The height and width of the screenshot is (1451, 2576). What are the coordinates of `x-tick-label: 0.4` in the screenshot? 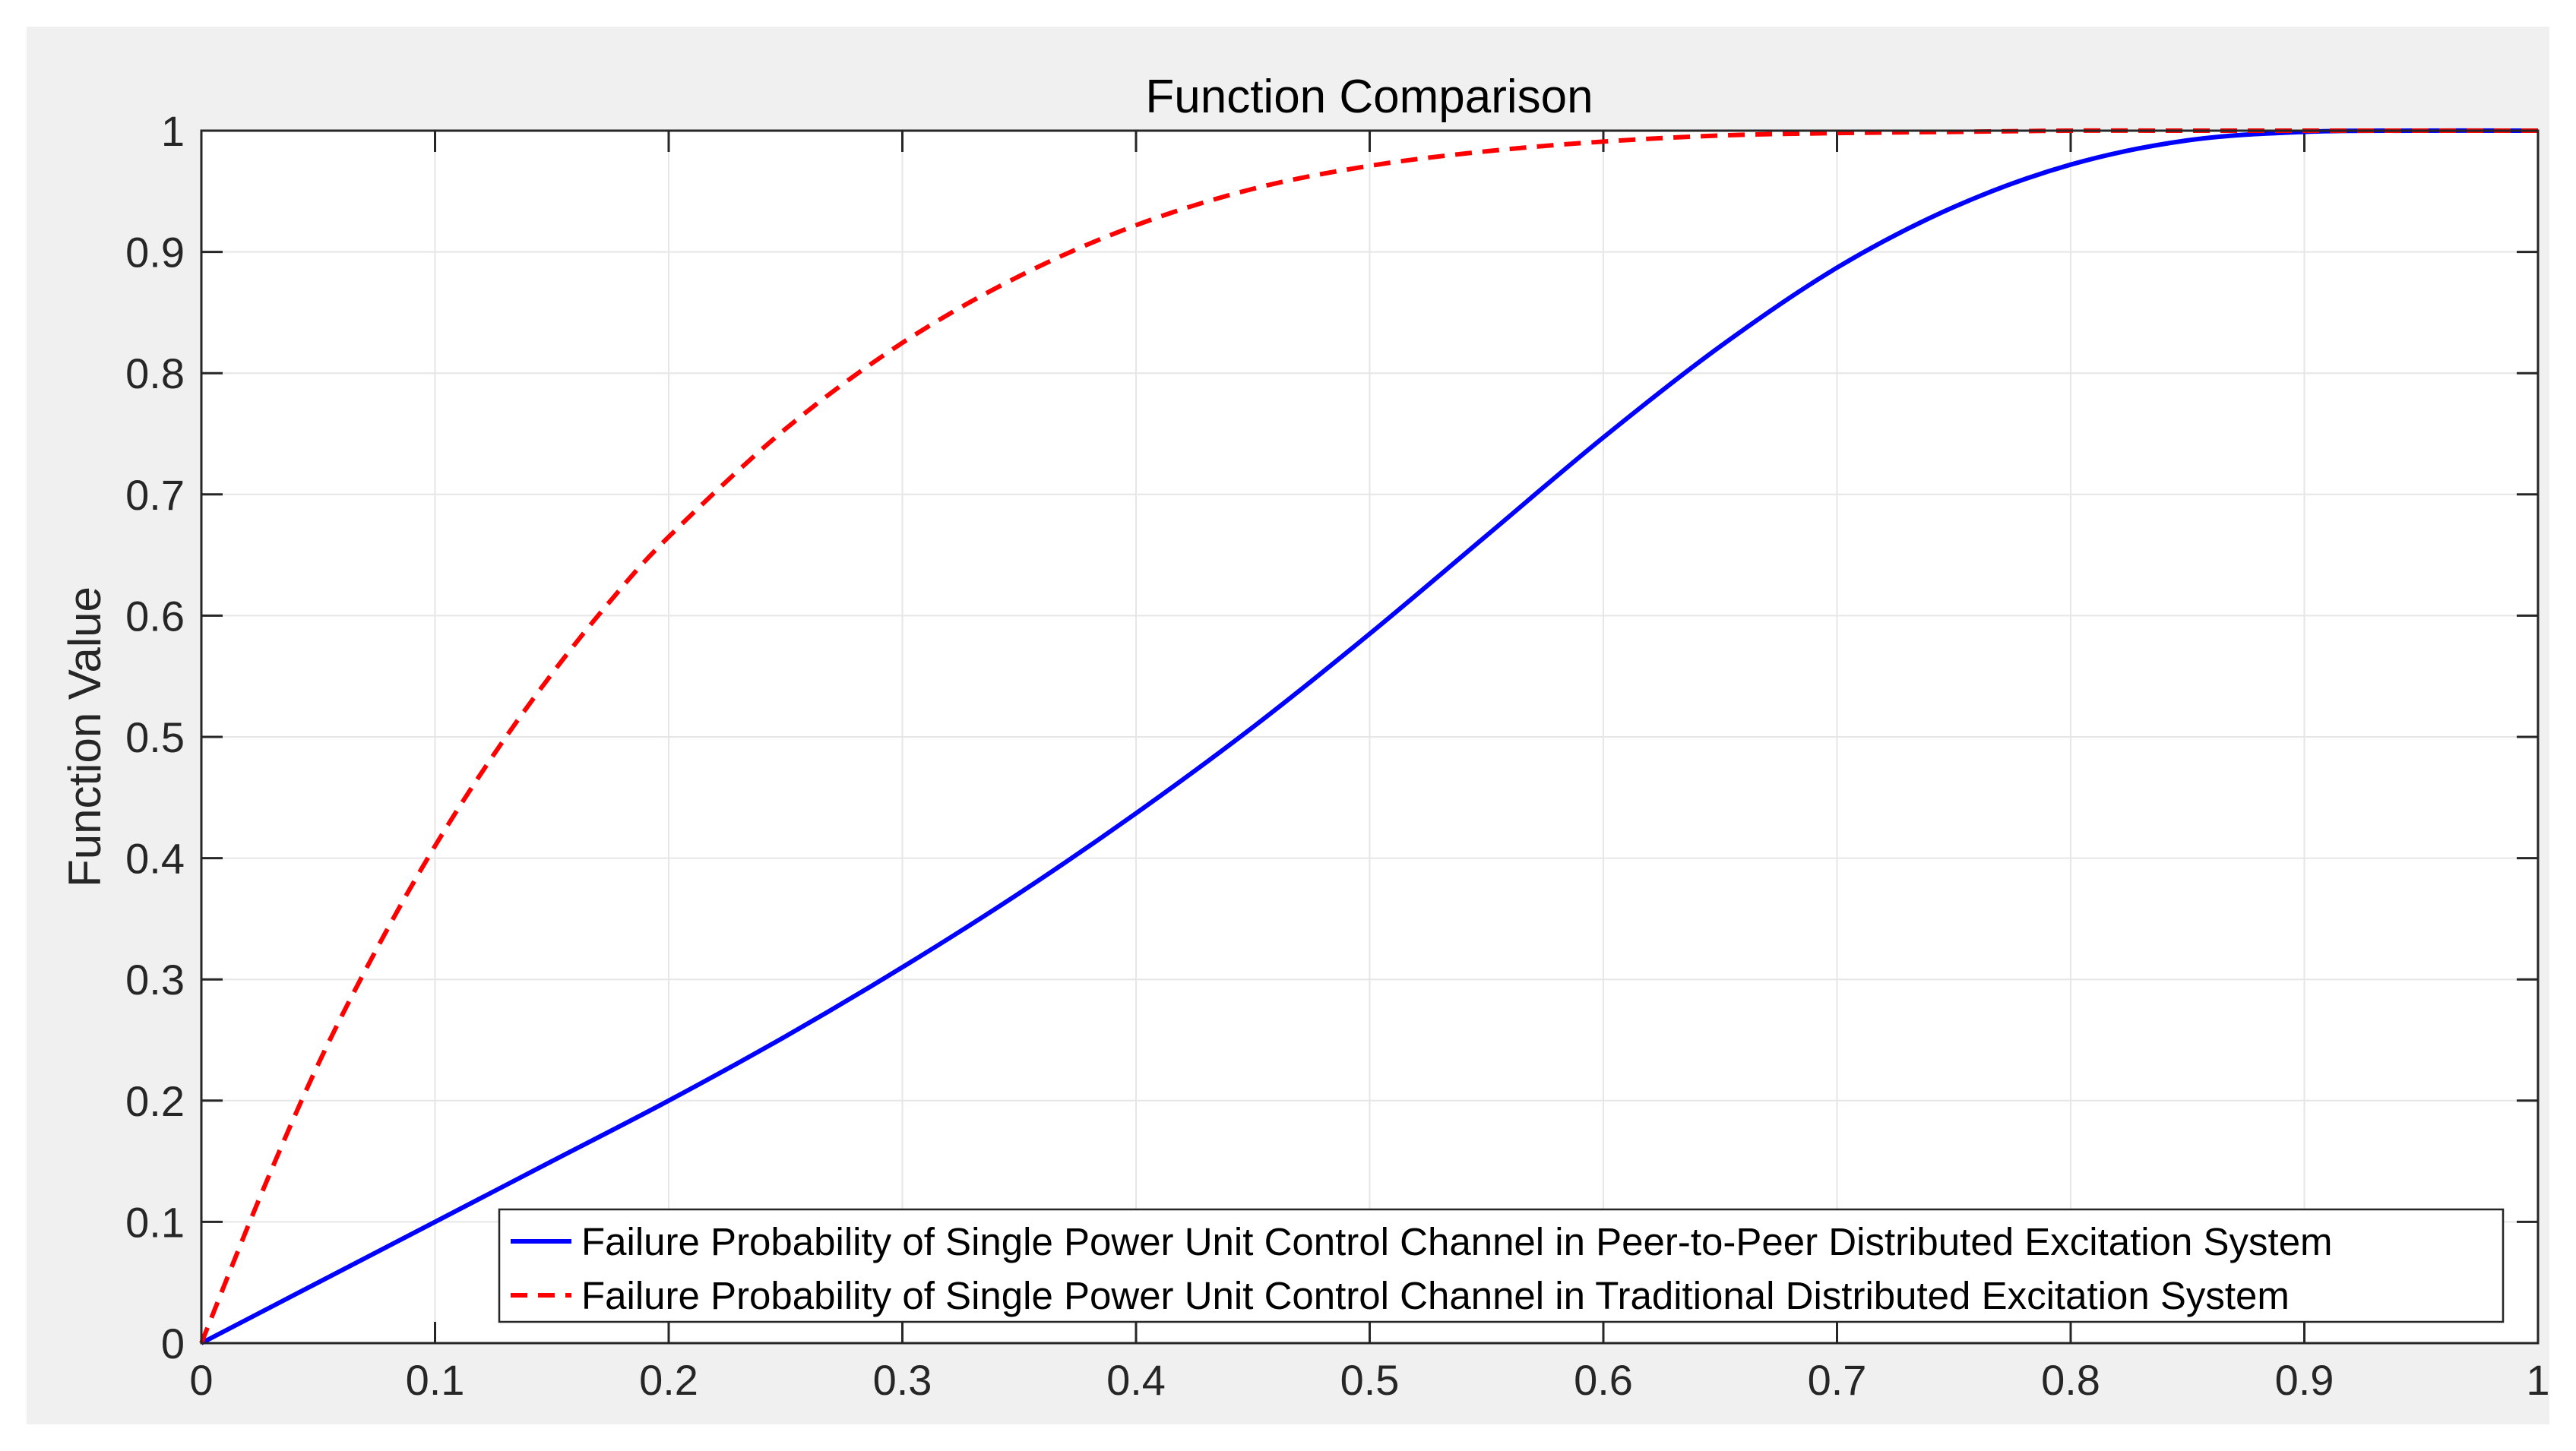 It's located at (1136, 1380).